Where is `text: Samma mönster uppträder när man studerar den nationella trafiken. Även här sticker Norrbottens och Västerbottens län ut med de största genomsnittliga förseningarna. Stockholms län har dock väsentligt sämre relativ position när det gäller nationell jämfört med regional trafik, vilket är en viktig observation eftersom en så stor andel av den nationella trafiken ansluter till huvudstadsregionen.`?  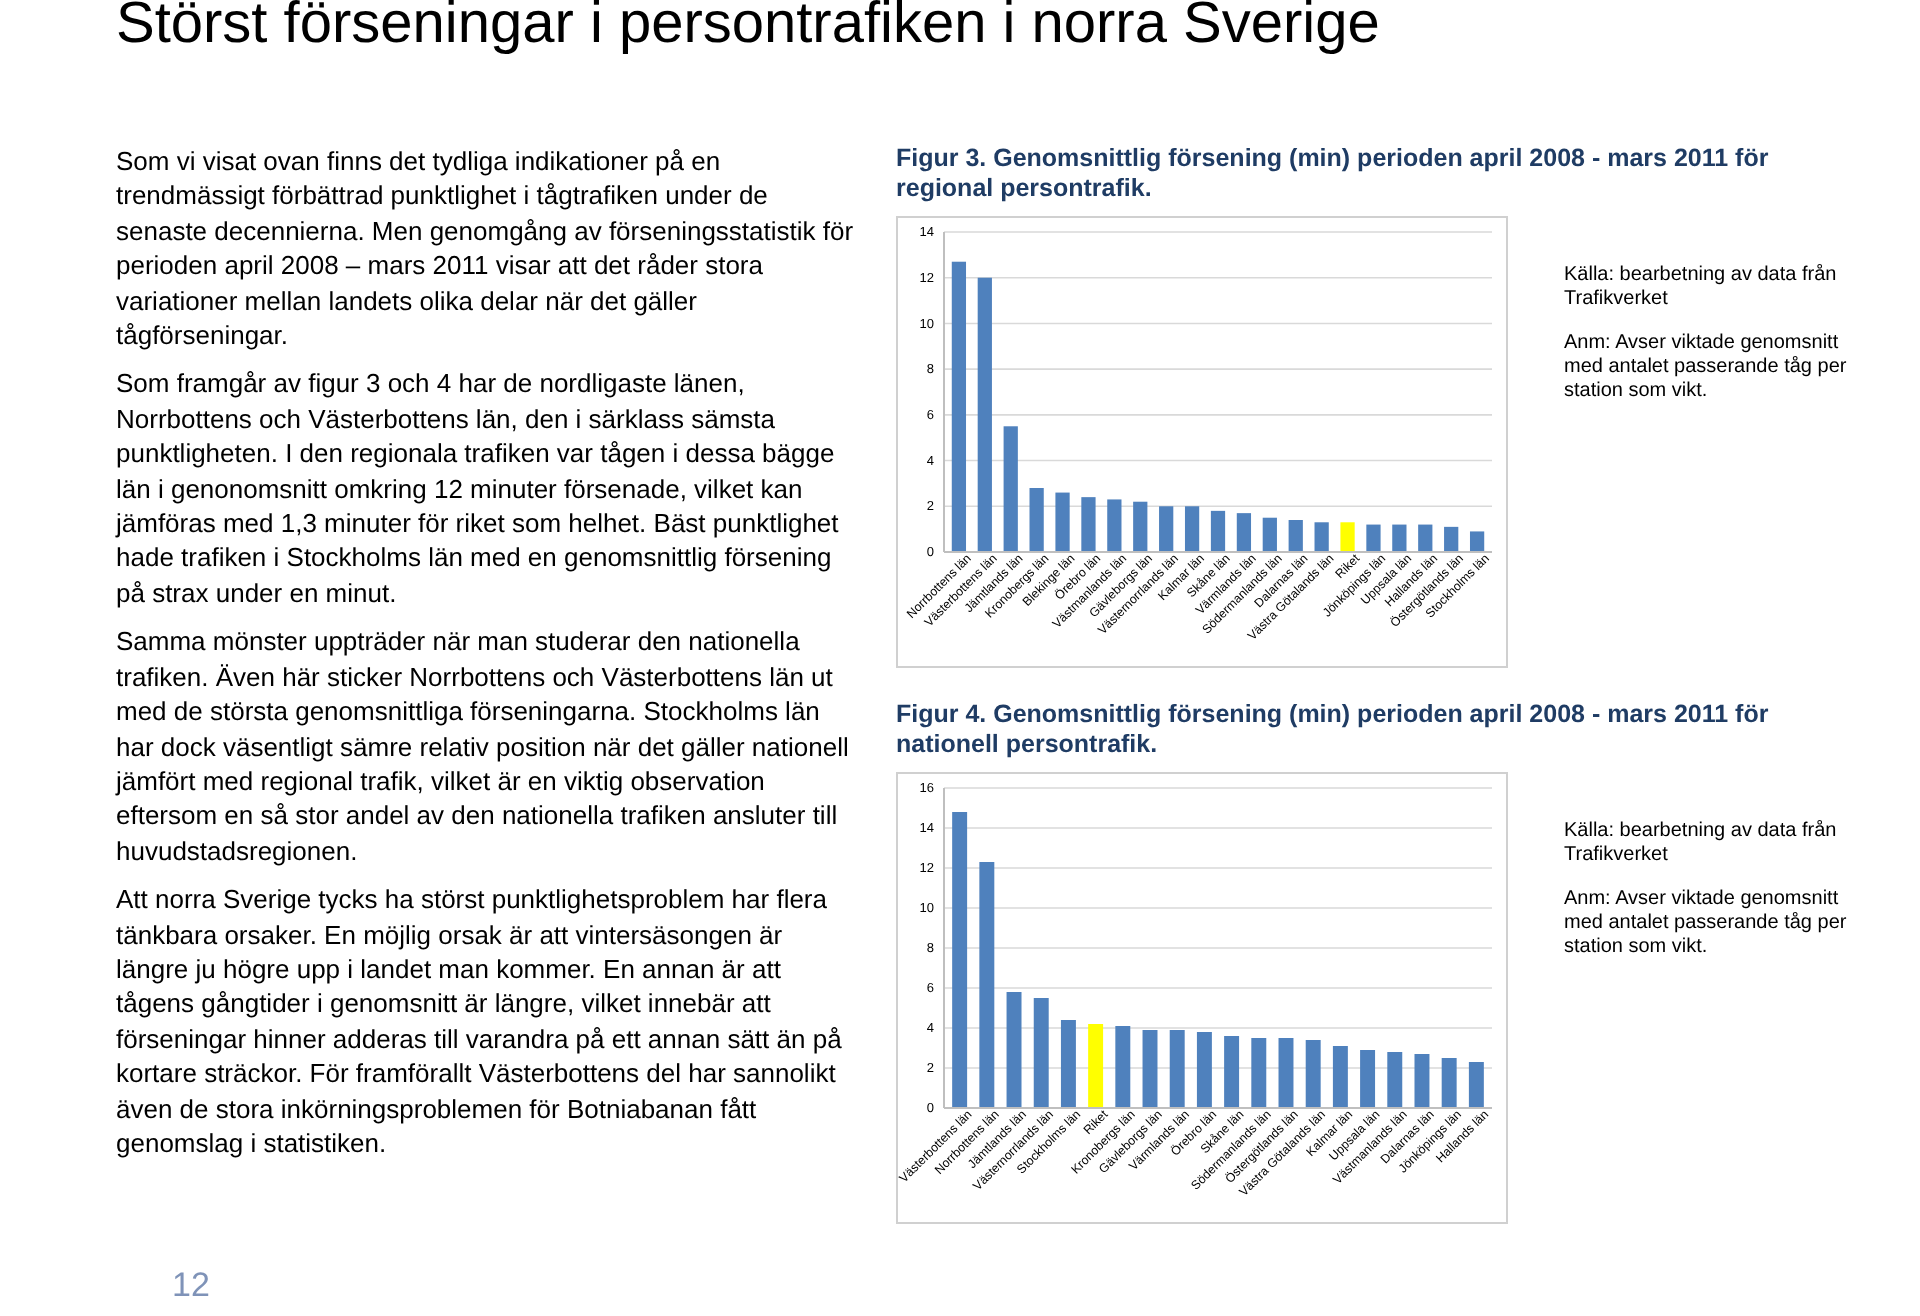
text: Samma mönster uppträder när man studerar den nationella trafiken. Även här sticker Norrbottens och Västerbottens län ut med de största genomsnittliga förseningarna. Stockholms län har dock väsentligt sämre relativ position när det gäller nationell jämfört med regional trafik, vilket är en viktig observation eftersom en så stor andel av den nationella trafiken ansluter till huvudstadsregionen. is located at coordinates (483, 746).